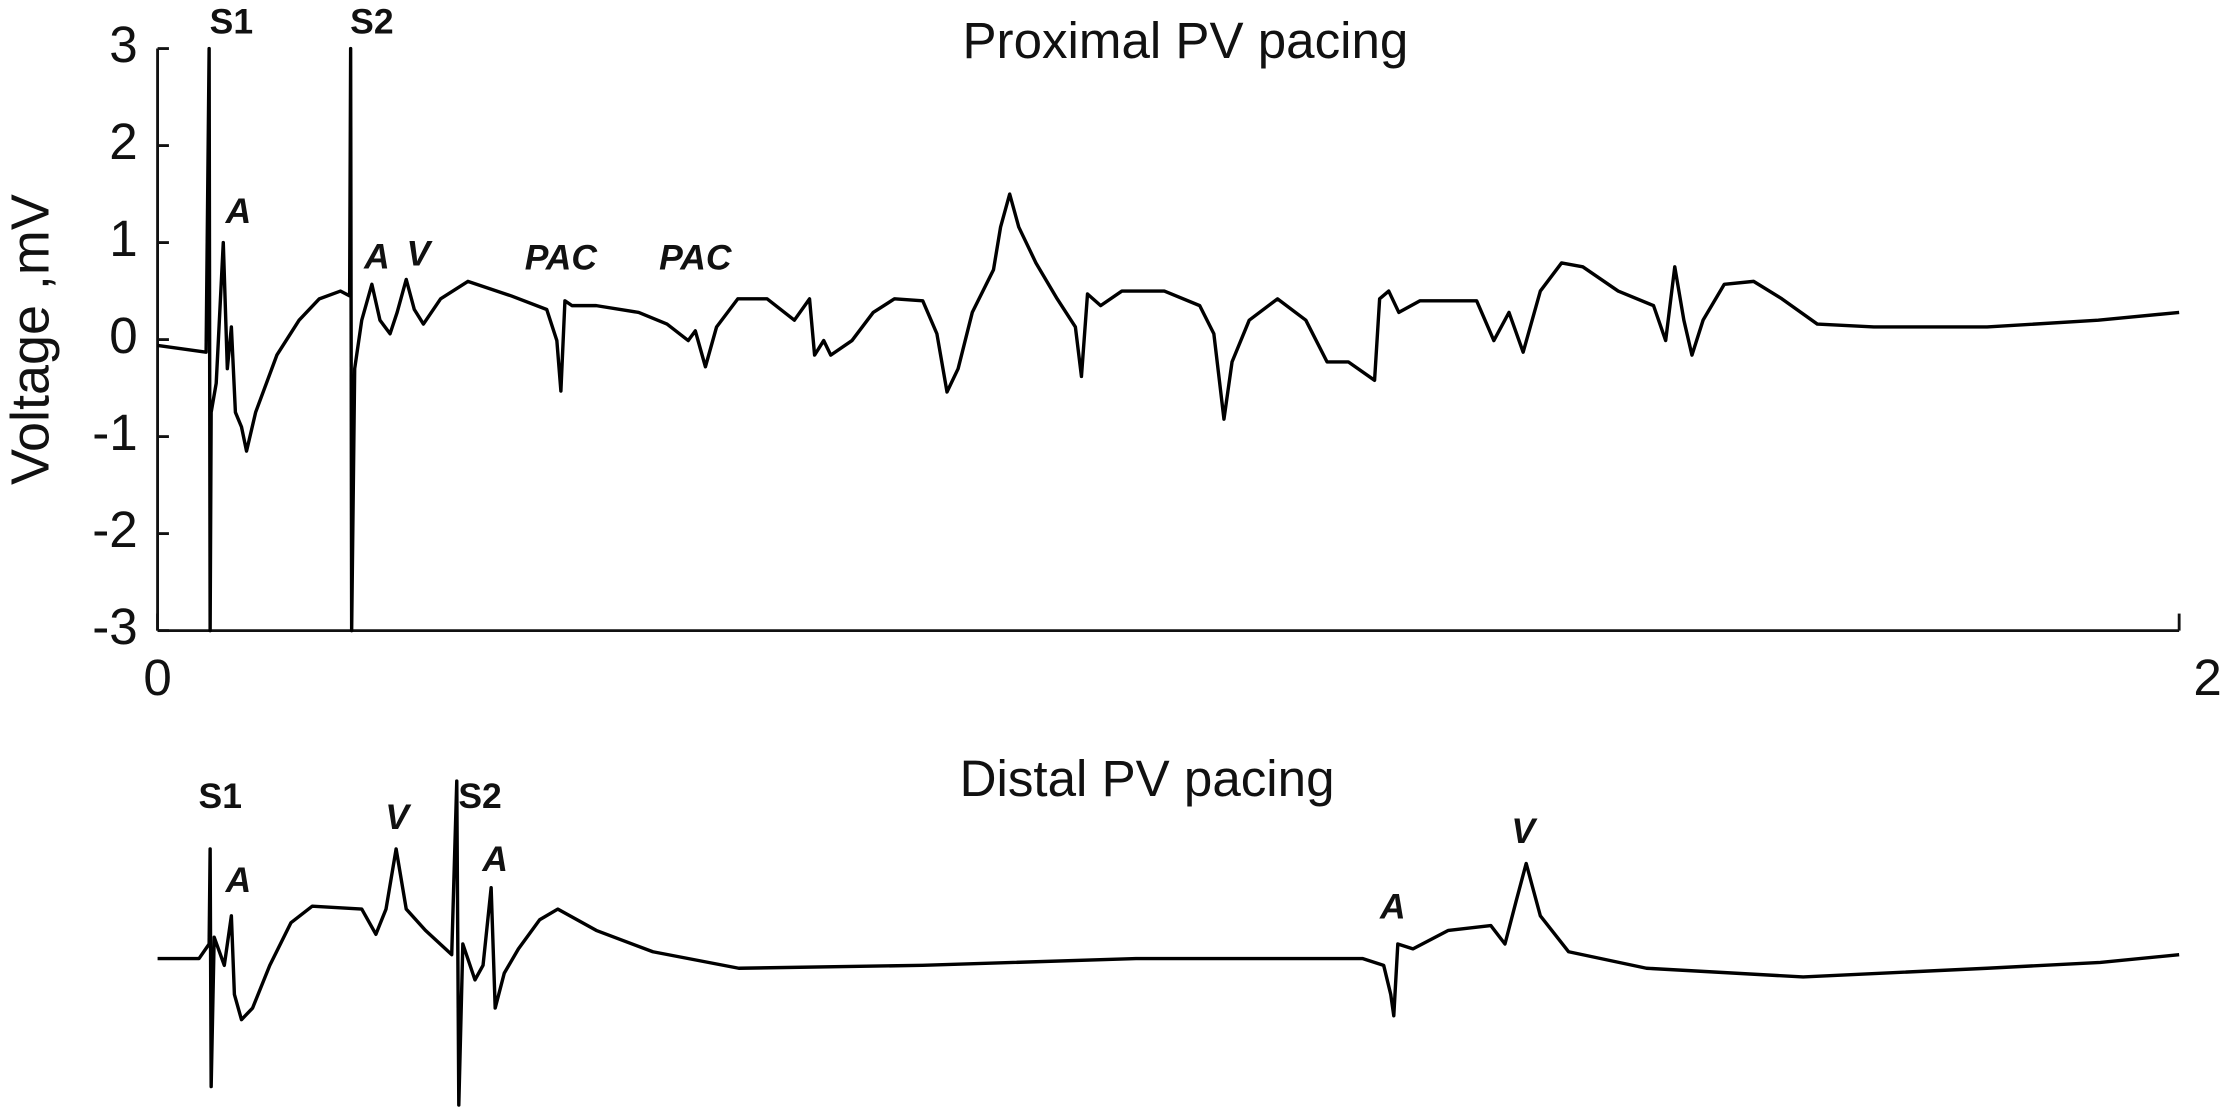 The image size is (2226, 1115). Describe the element at coordinates (114, 432) in the screenshot. I see `y-tick-label: -1` at that location.